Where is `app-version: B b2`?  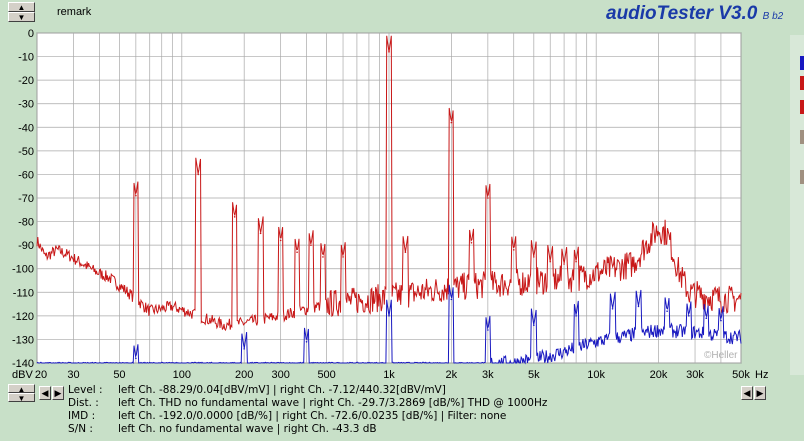
app-version: B b2 is located at coordinates (773, 16).